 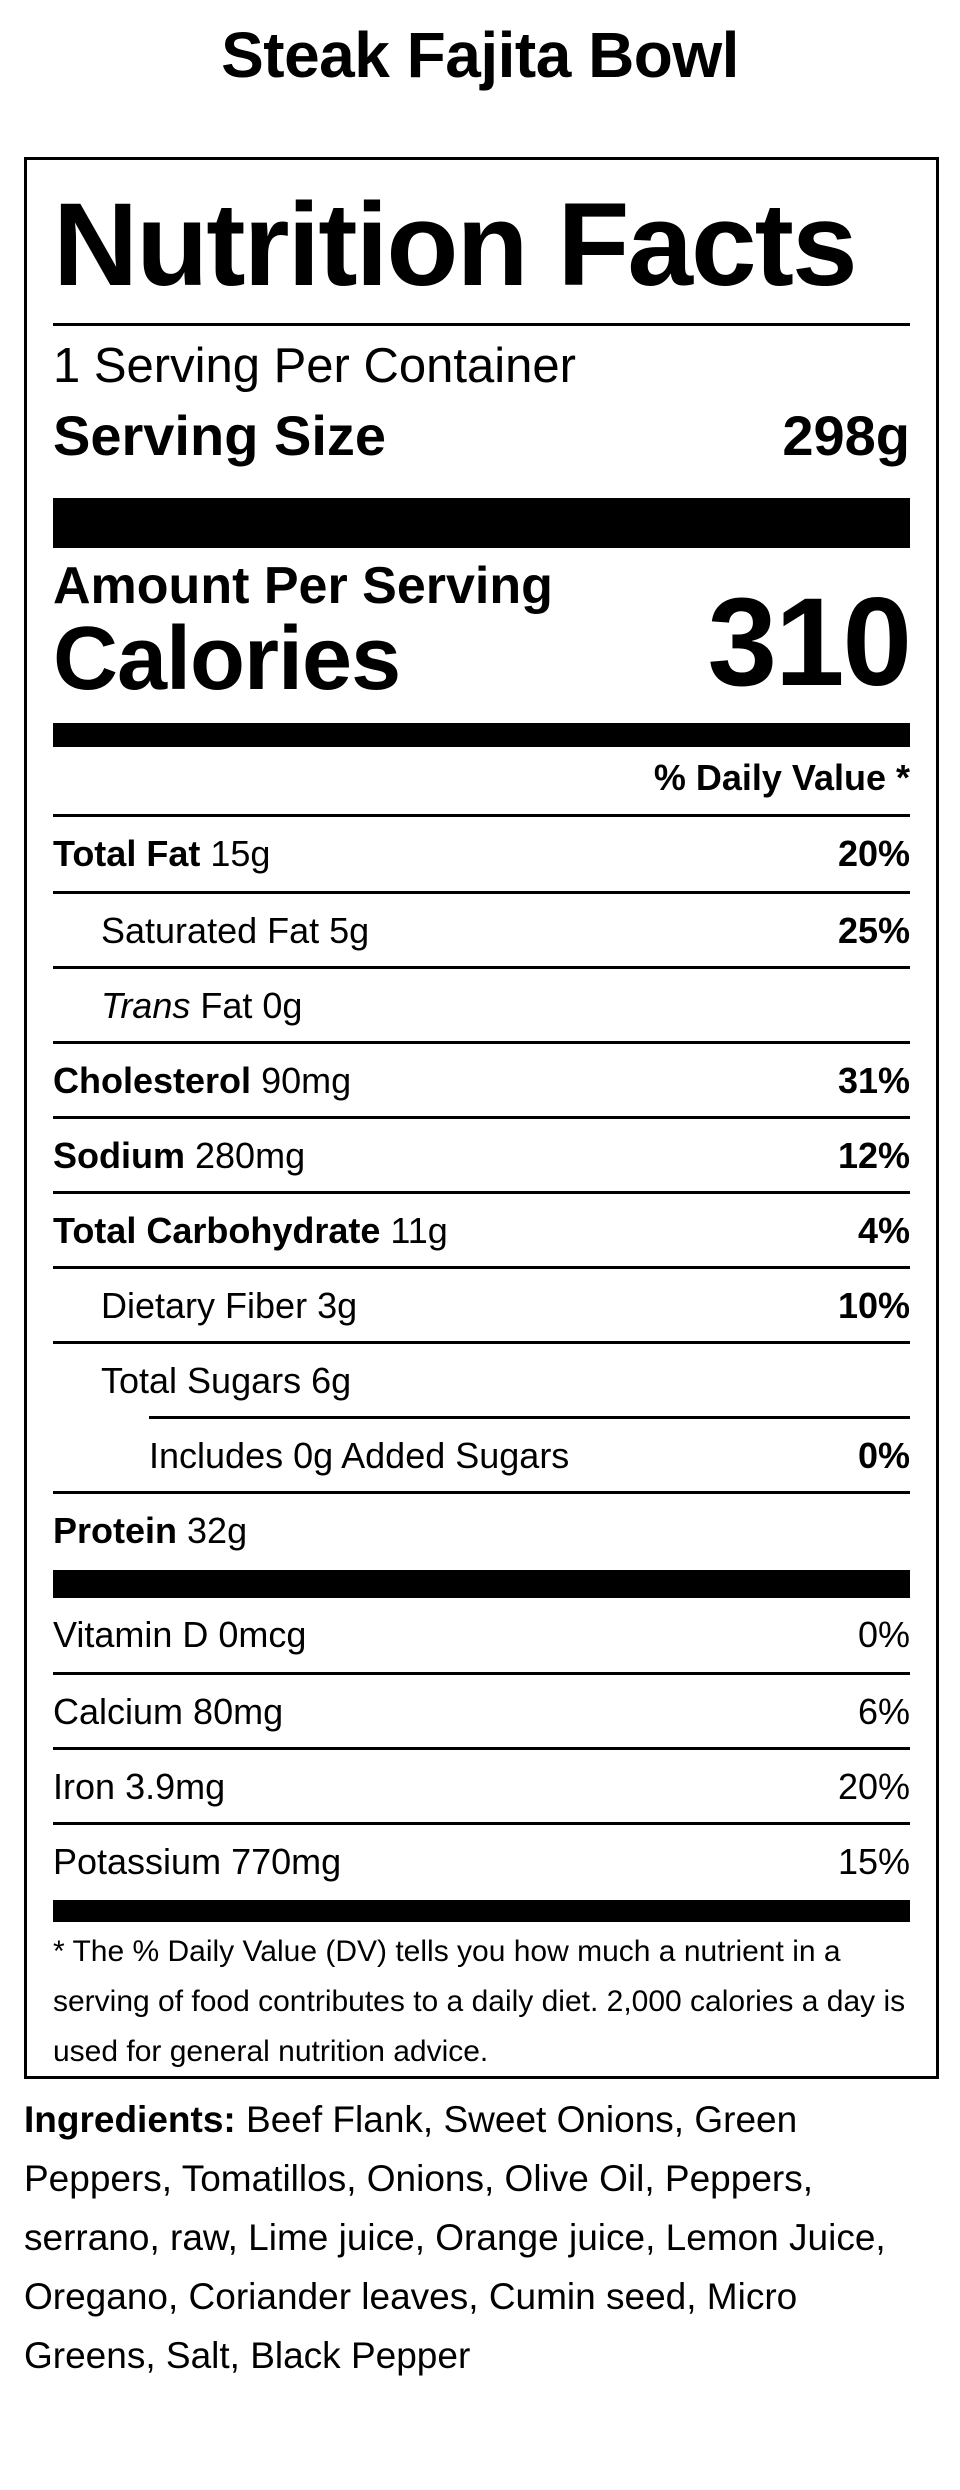 I want to click on calories-value: 310, so click(x=809, y=642).